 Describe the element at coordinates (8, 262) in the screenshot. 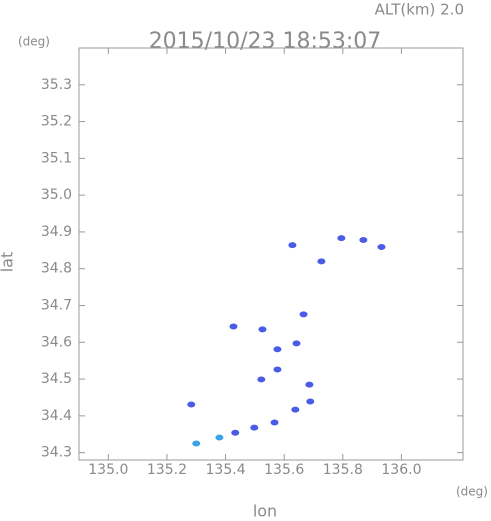

I see `y-axis-label: lat` at that location.